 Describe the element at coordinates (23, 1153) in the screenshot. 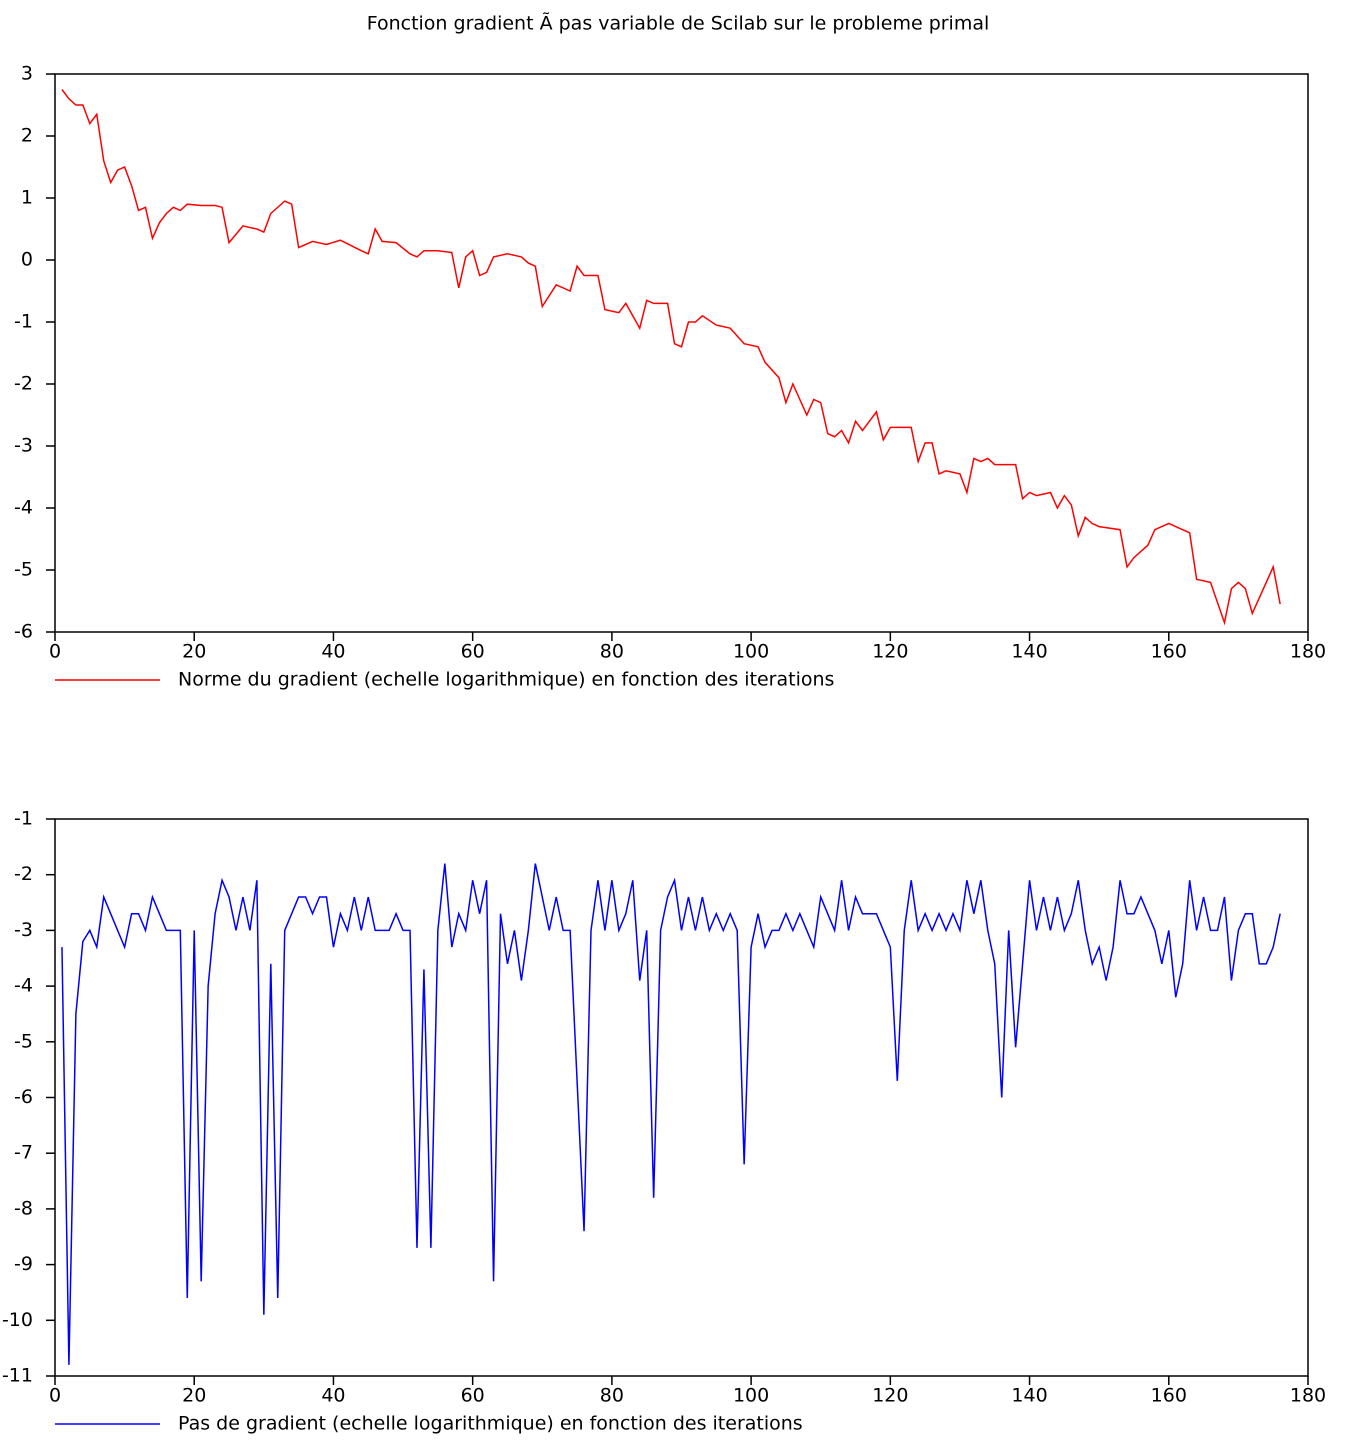

I see `y-tick-label: -7` at that location.